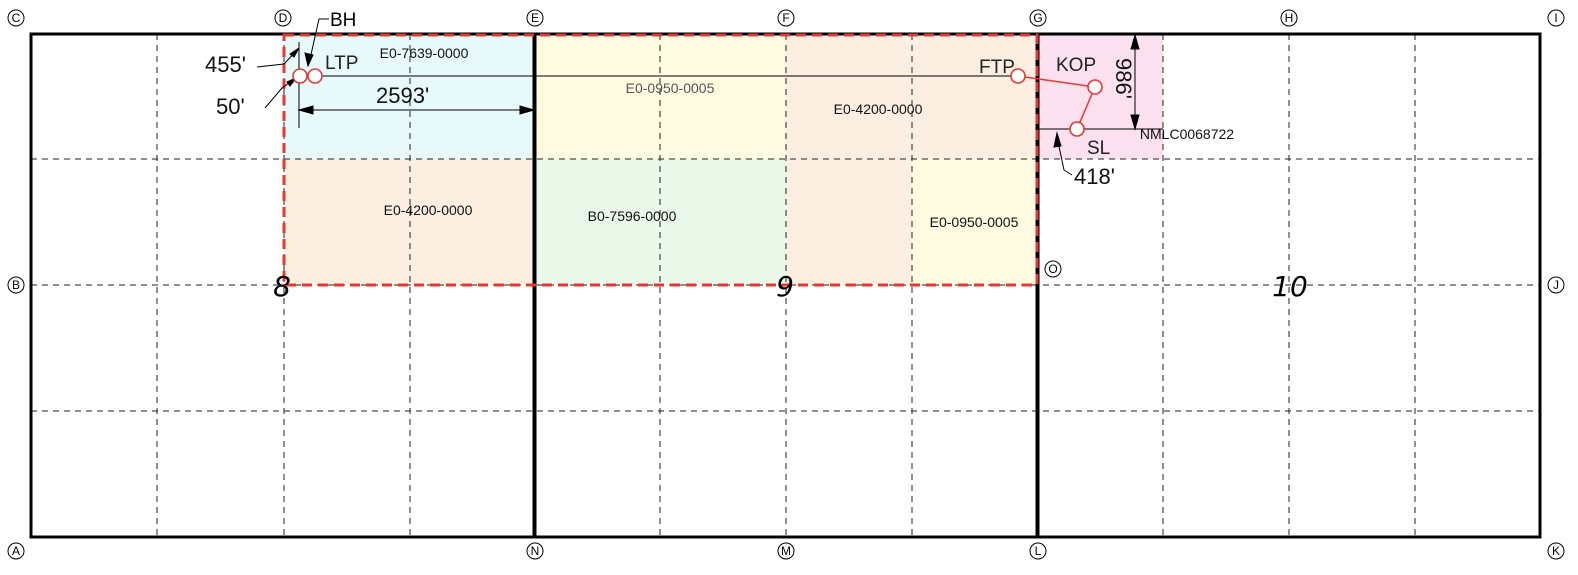 This screenshot has width=1578, height=575. I want to click on section-numbers: 8 9 10, so click(790, 286).